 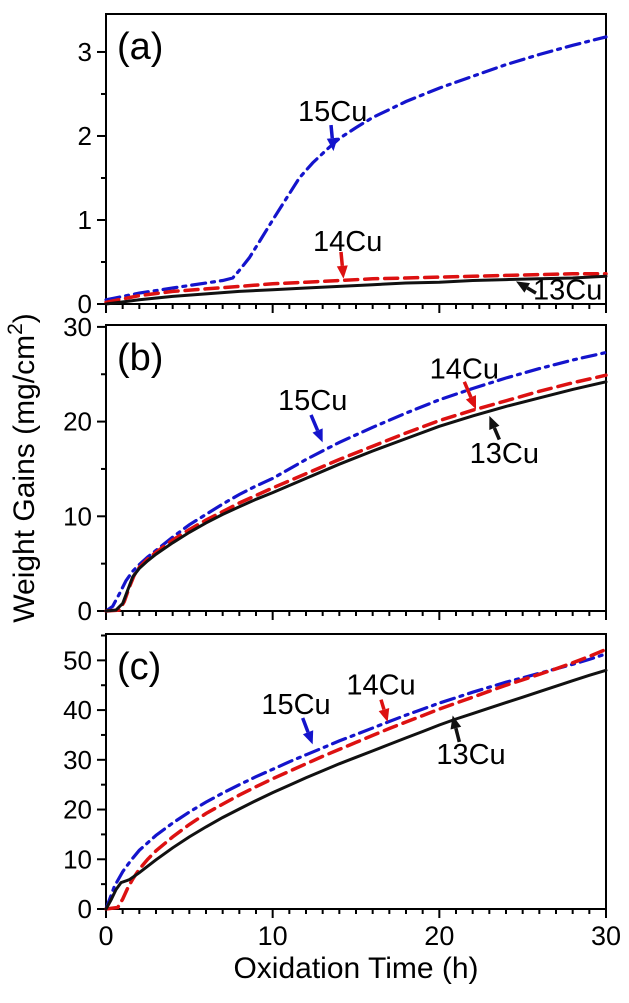 What do you see at coordinates (77, 710) in the screenshot?
I see `y-tick-label: 40` at bounding box center [77, 710].